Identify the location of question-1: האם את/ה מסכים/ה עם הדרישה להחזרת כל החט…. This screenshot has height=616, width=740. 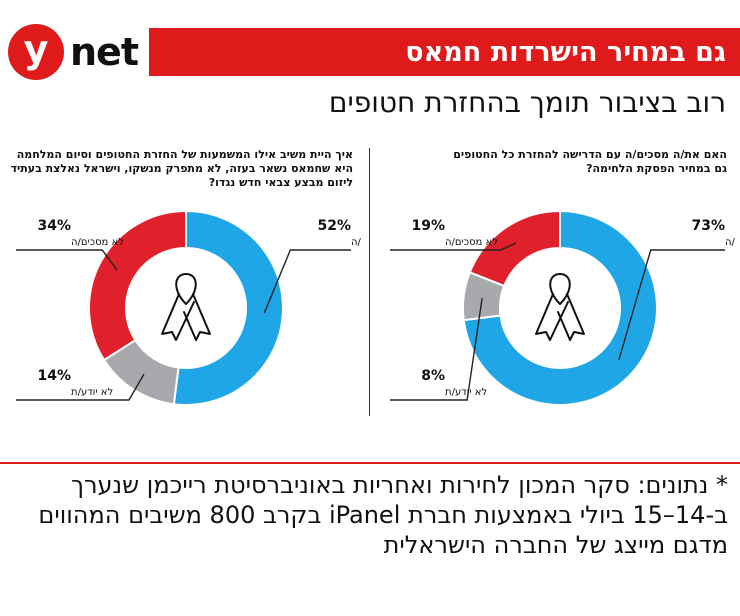
(590, 161).